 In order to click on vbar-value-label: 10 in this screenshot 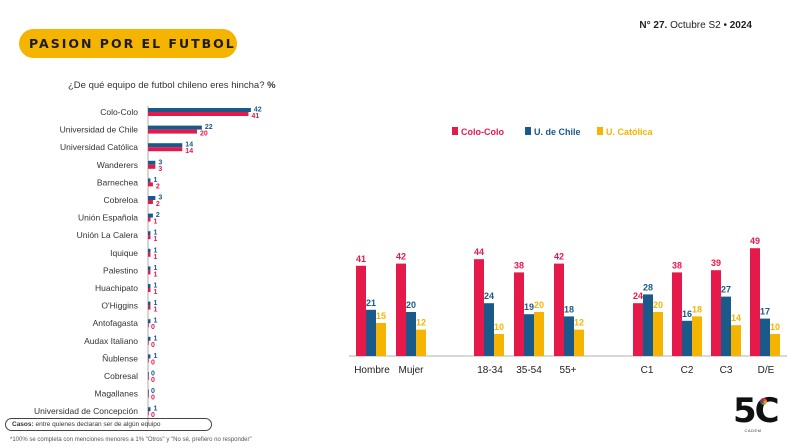, I will do `click(499, 327)`.